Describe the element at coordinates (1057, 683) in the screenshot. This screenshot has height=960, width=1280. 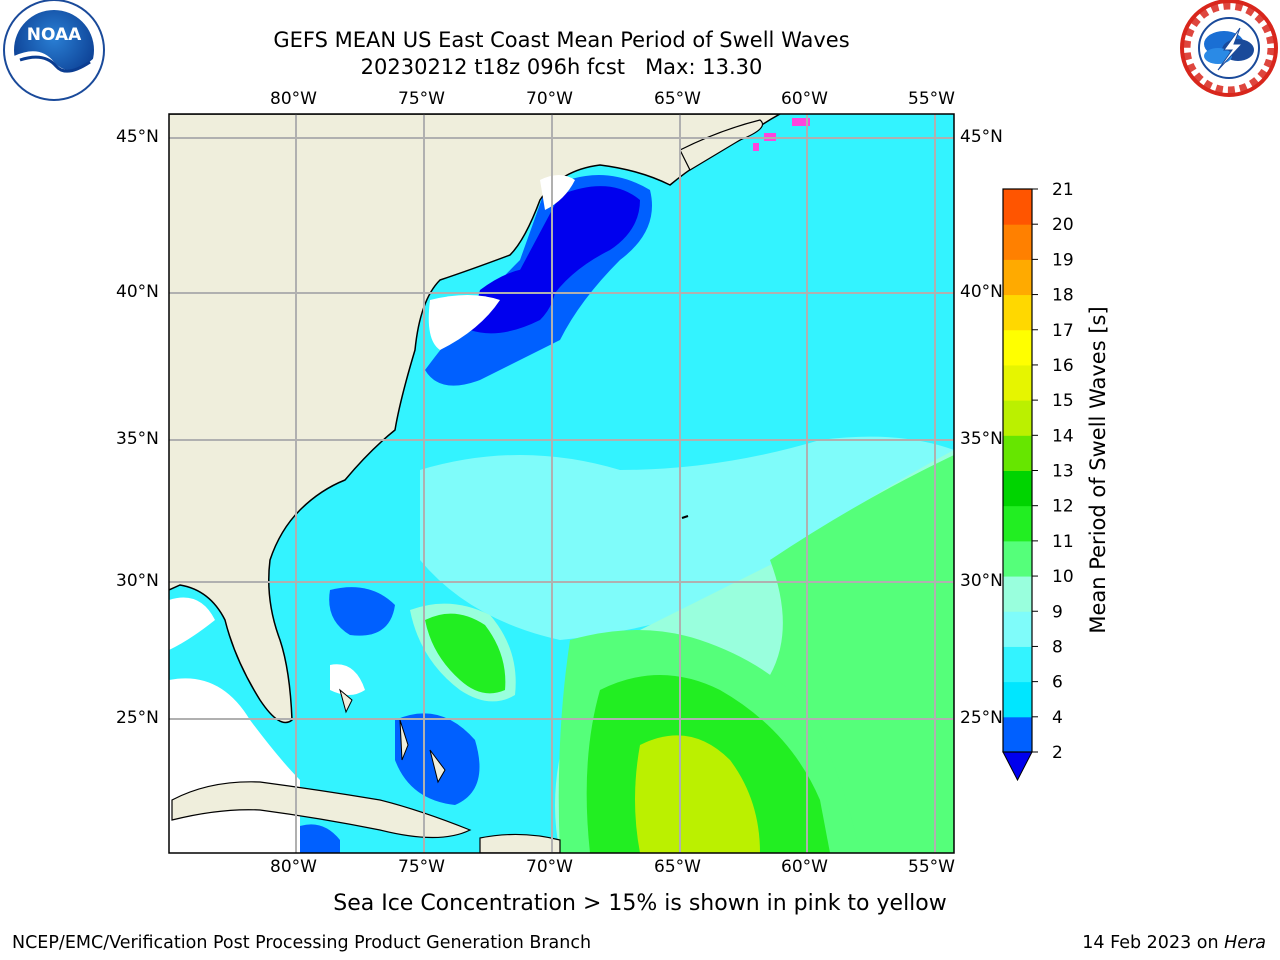
I see `colorbar-tick-label: 6` at that location.